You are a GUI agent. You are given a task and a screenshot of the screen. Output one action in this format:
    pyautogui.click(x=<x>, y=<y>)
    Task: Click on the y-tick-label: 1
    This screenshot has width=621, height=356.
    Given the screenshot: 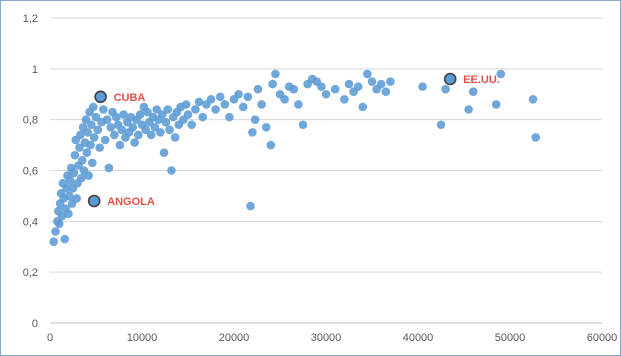 What is the action you would take?
    pyautogui.click(x=35, y=70)
    